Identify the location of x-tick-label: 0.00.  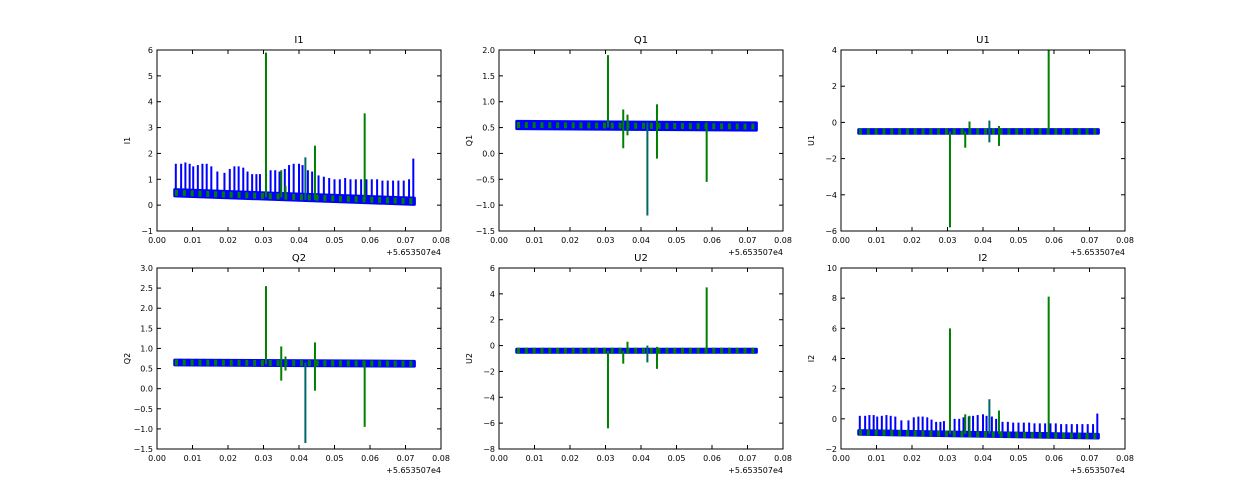
(157, 240).